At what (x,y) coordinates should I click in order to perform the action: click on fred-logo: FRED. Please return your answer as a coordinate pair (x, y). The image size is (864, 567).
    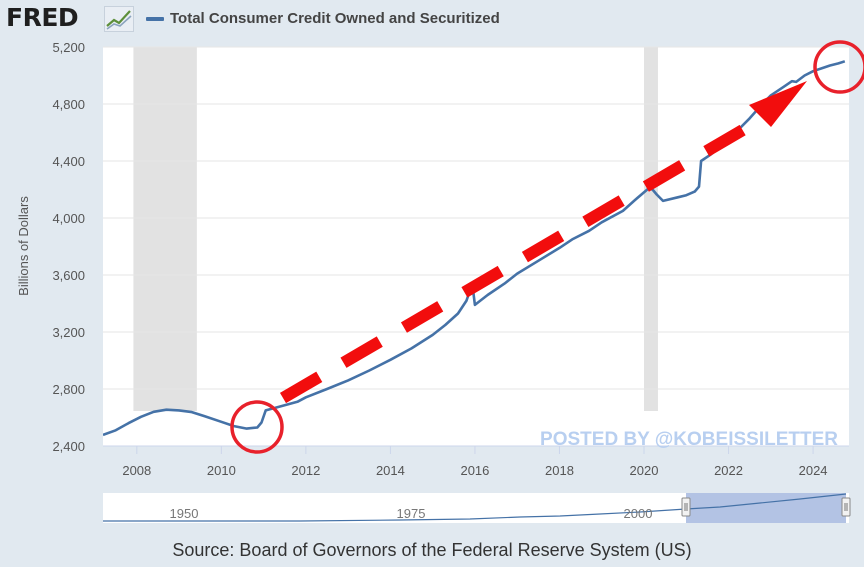
    Looking at the image, I should click on (42, 17).